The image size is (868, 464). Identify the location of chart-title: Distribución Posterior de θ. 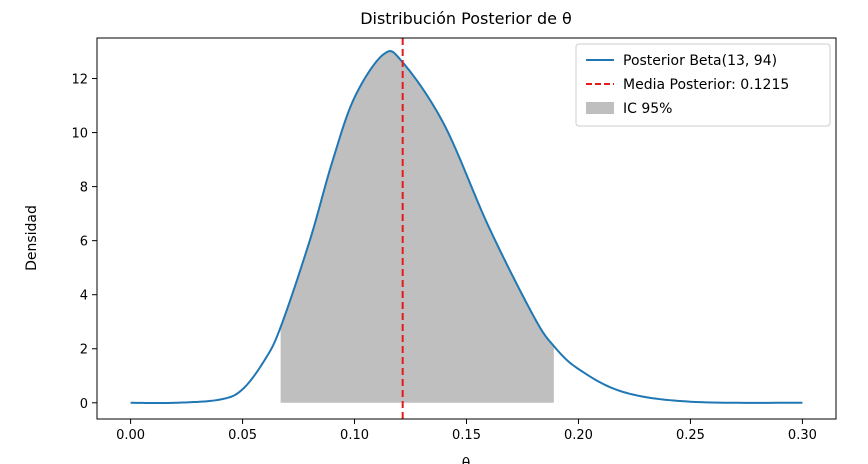
(466, 18).